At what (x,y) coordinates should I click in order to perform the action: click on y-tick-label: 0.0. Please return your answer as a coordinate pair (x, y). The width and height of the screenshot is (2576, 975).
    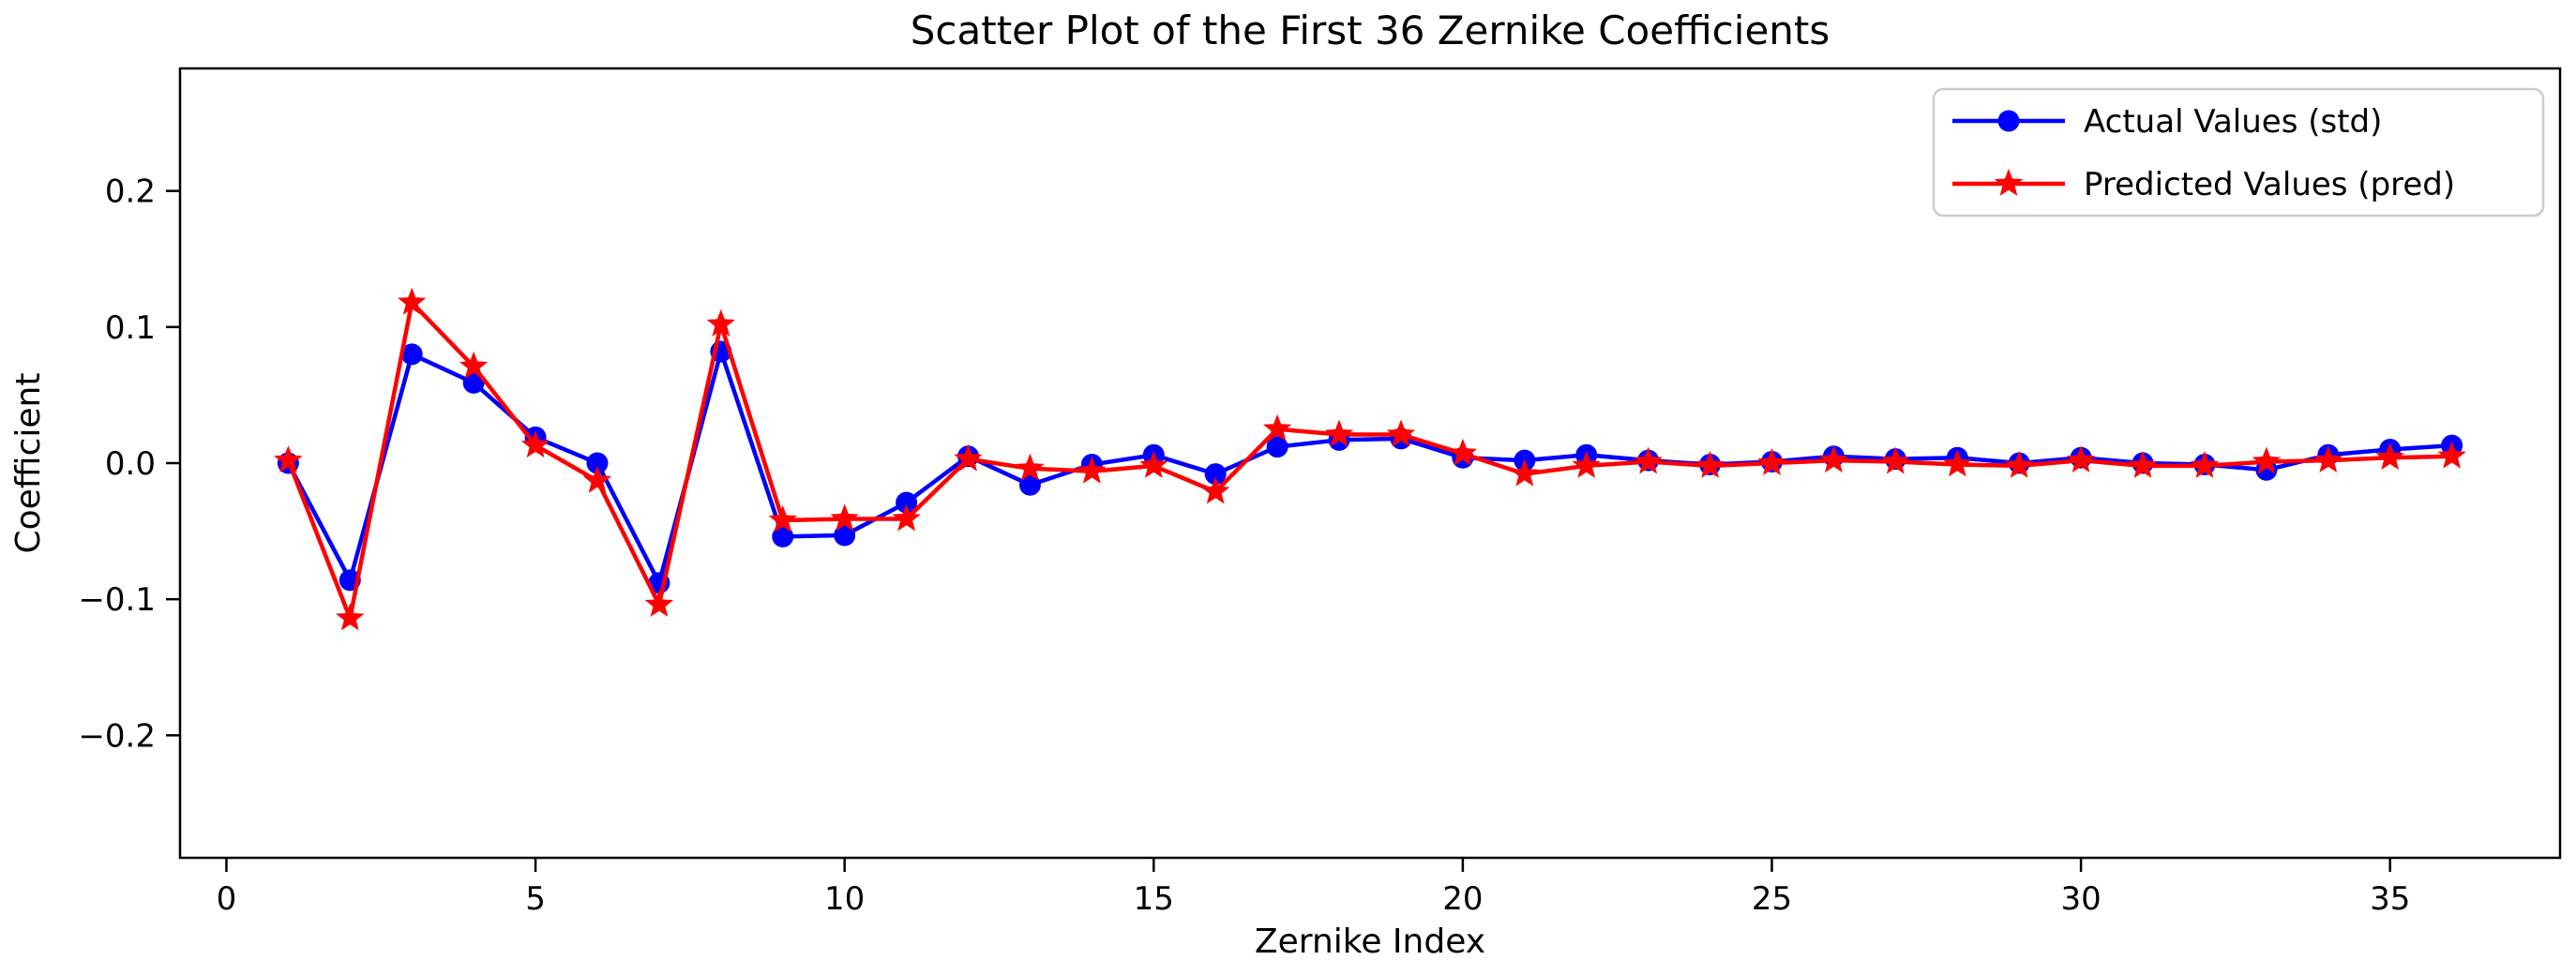
    Looking at the image, I should click on (130, 464).